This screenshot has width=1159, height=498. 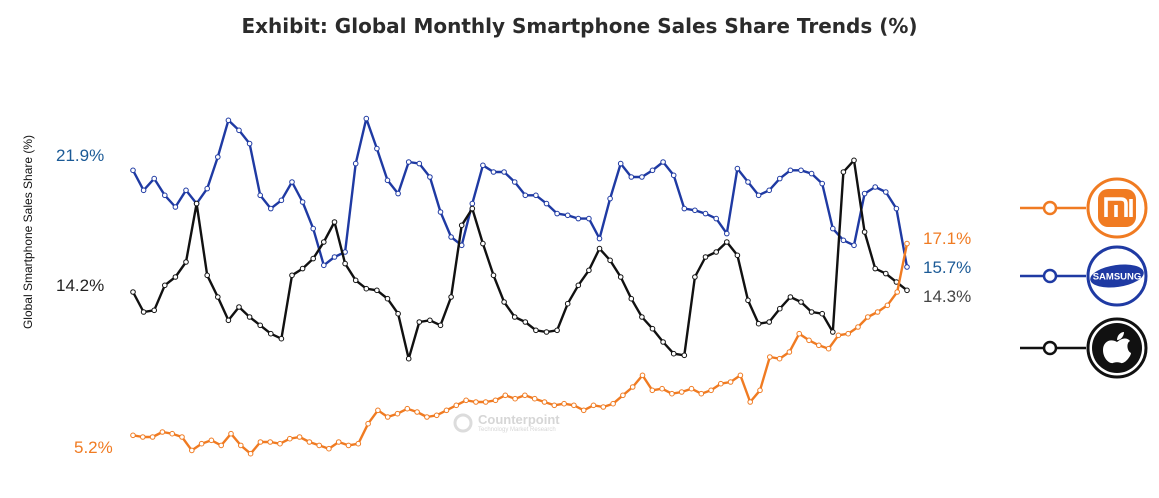 I want to click on xiaomi-start-label: 5.2%, so click(x=93, y=447).